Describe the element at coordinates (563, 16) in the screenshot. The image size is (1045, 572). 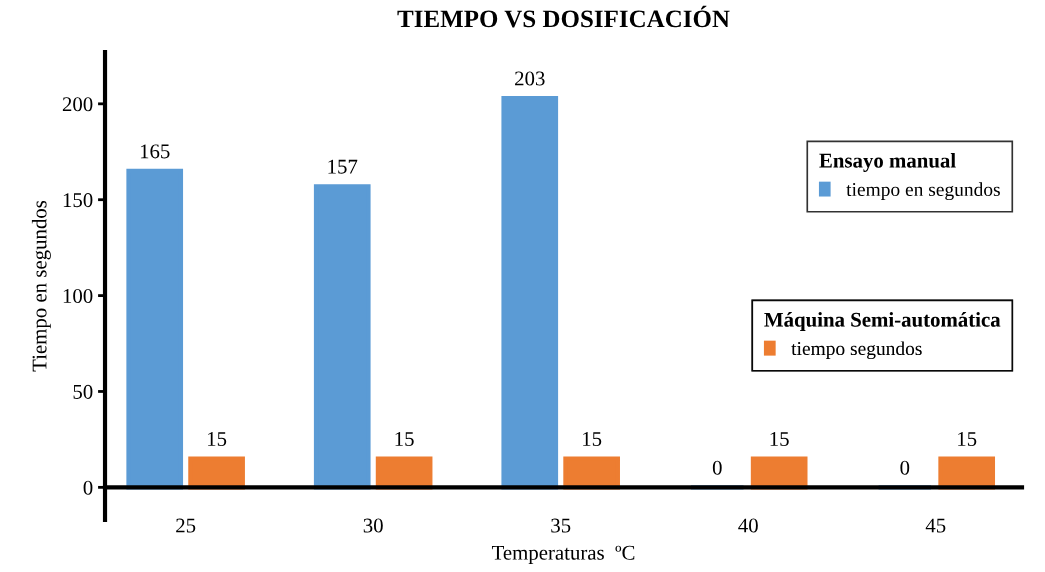
I see `chart-title: TIEMPO VS DOSIFICACIÓN` at that location.